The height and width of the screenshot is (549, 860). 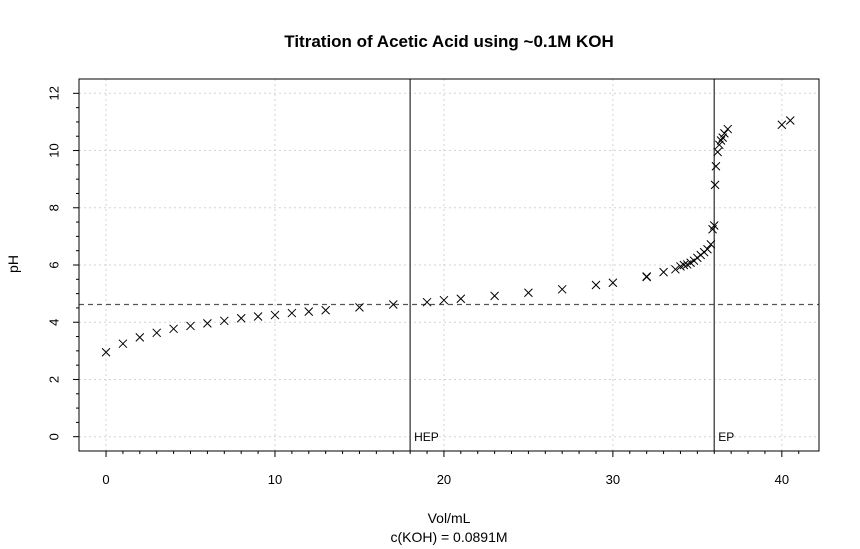 I want to click on x-axis: 0 10 20 30 40, so click(x=451, y=469).